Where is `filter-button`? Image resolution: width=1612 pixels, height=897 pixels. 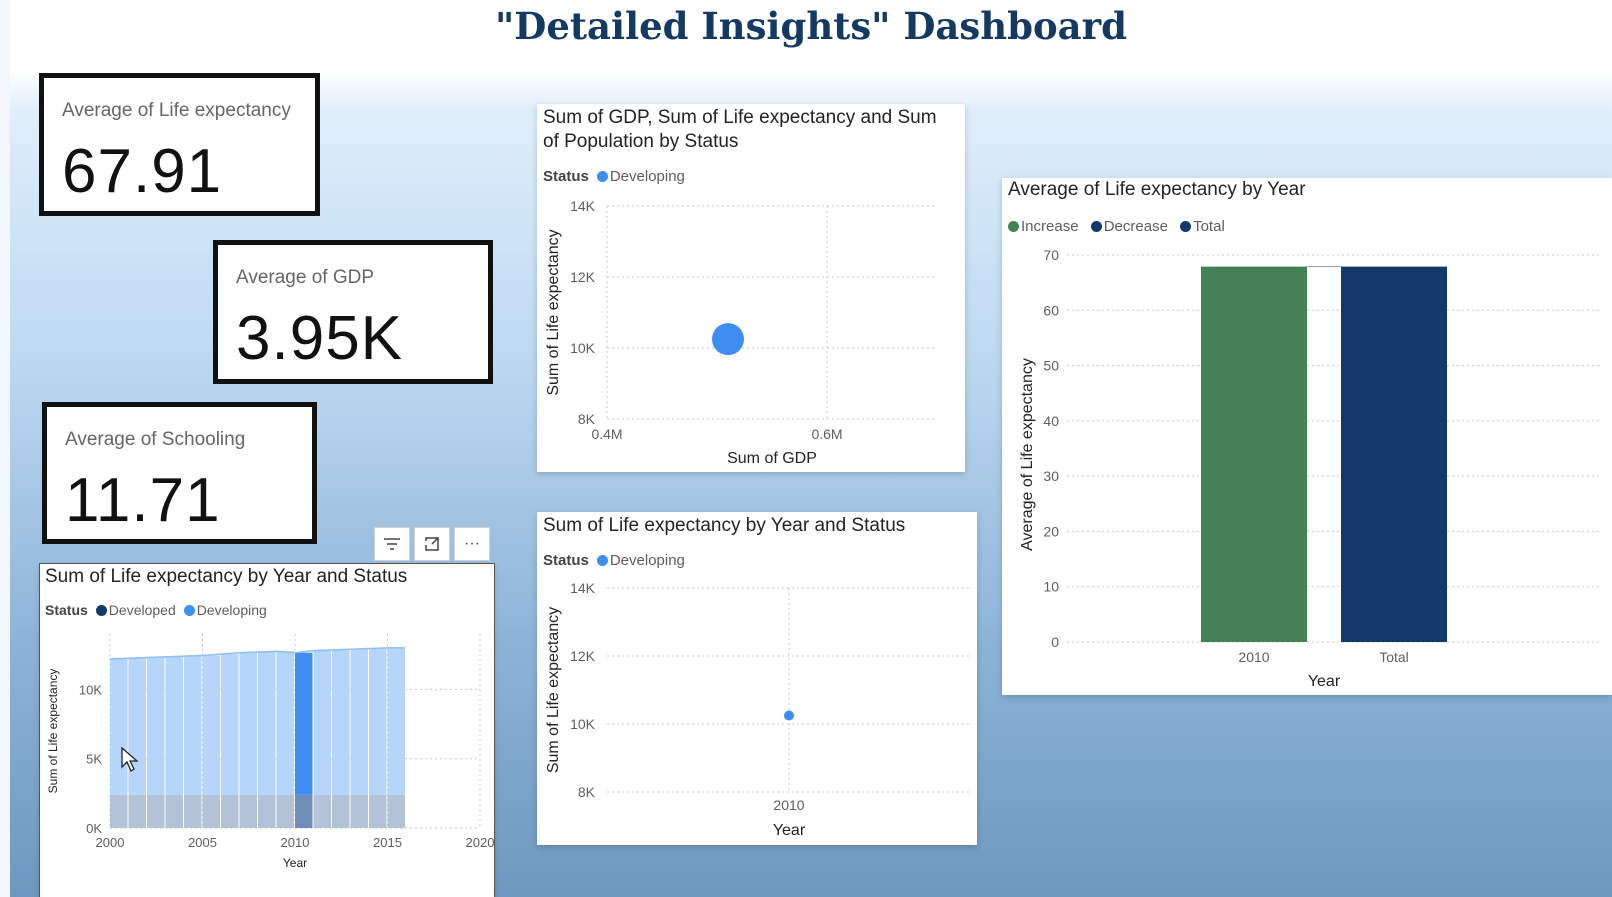 filter-button is located at coordinates (392, 544).